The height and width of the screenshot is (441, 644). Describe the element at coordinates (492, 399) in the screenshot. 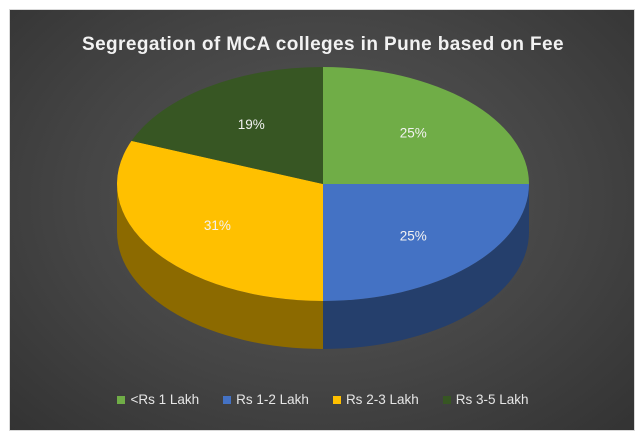

I see `legend-label-3: Rs 3-5 Lakh` at that location.